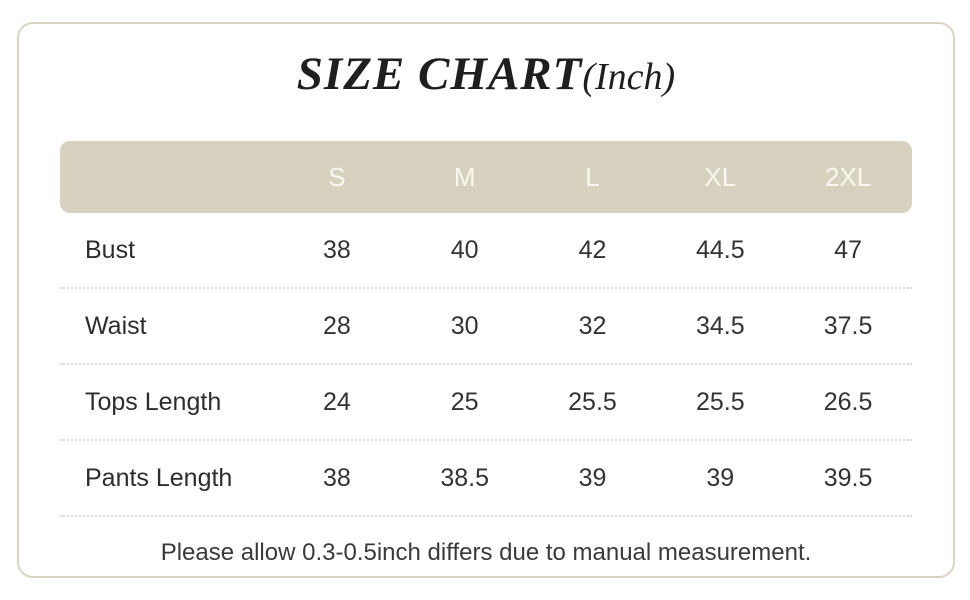  What do you see at coordinates (336, 325) in the screenshot?
I see `table-cell: 28` at bounding box center [336, 325].